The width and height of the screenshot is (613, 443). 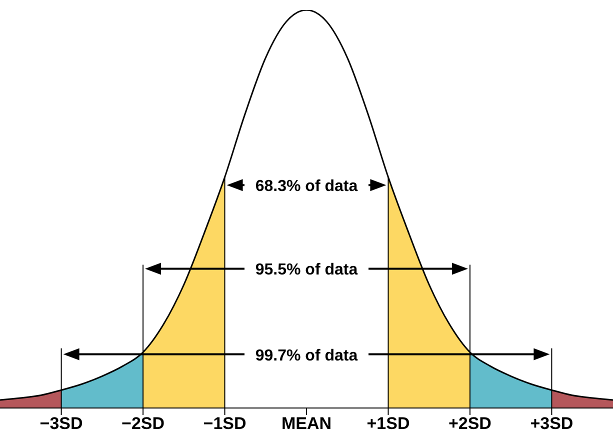 I want to click on annotation: 95.5% of data, so click(x=306, y=270).